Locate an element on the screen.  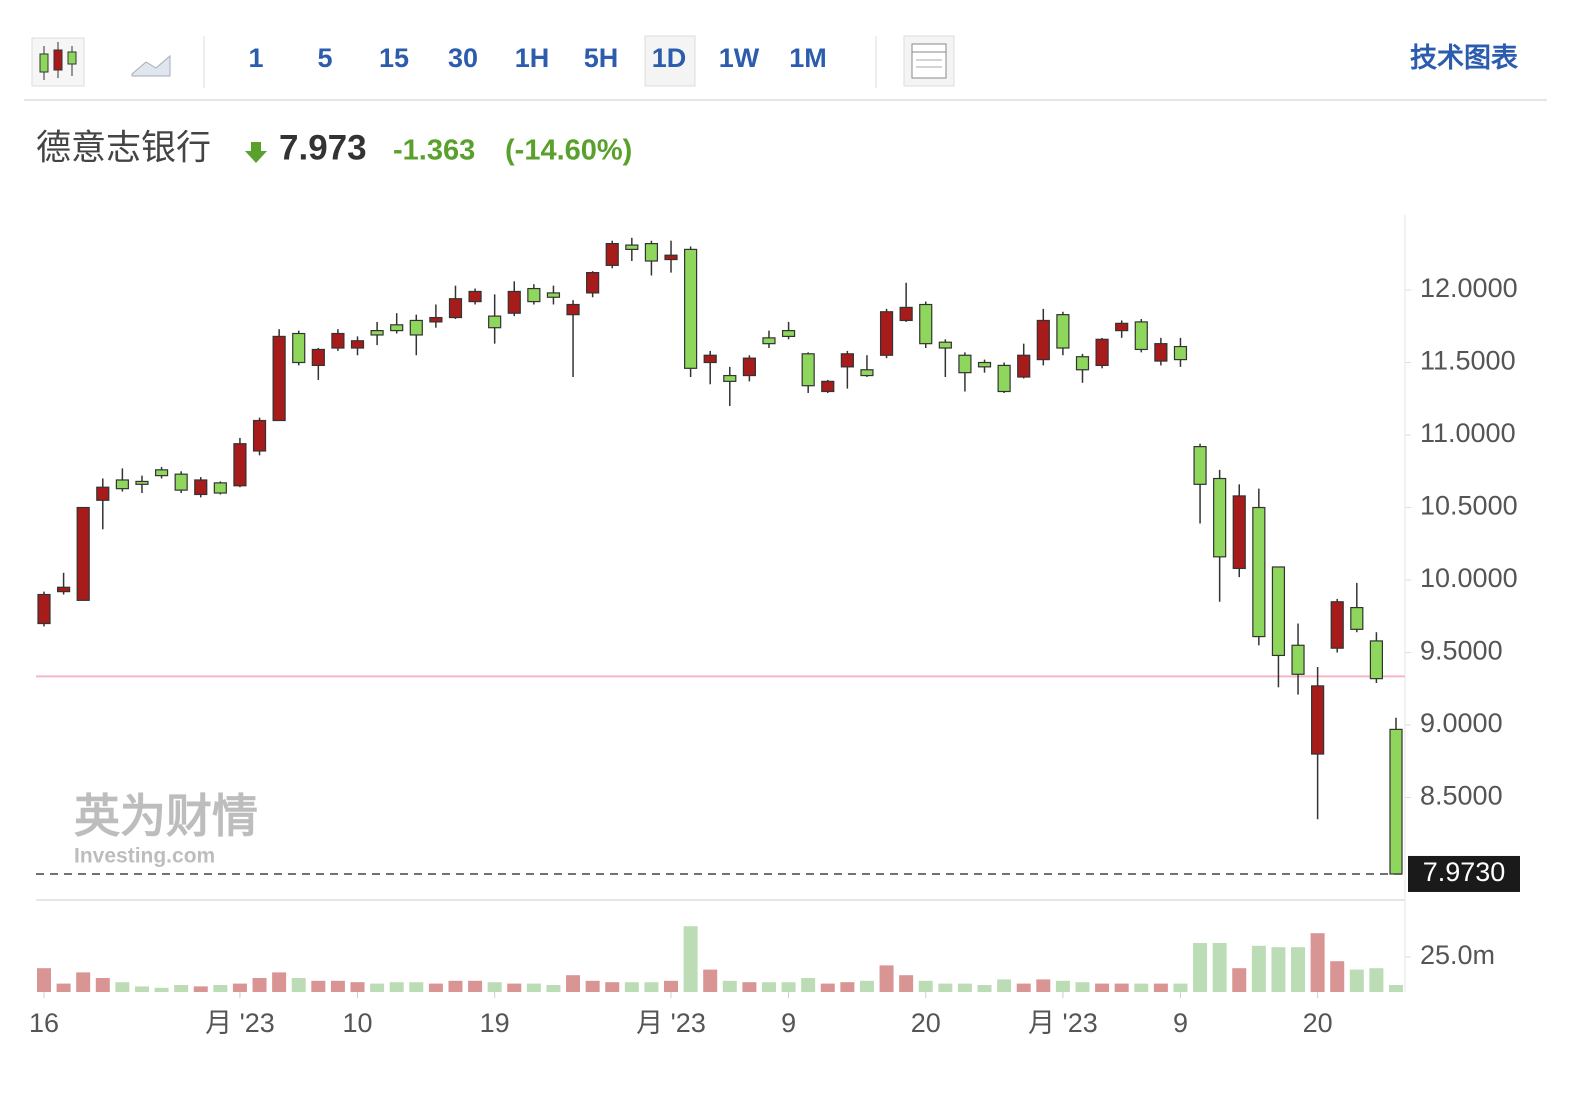
selected-box is located at coordinates (670, 61).